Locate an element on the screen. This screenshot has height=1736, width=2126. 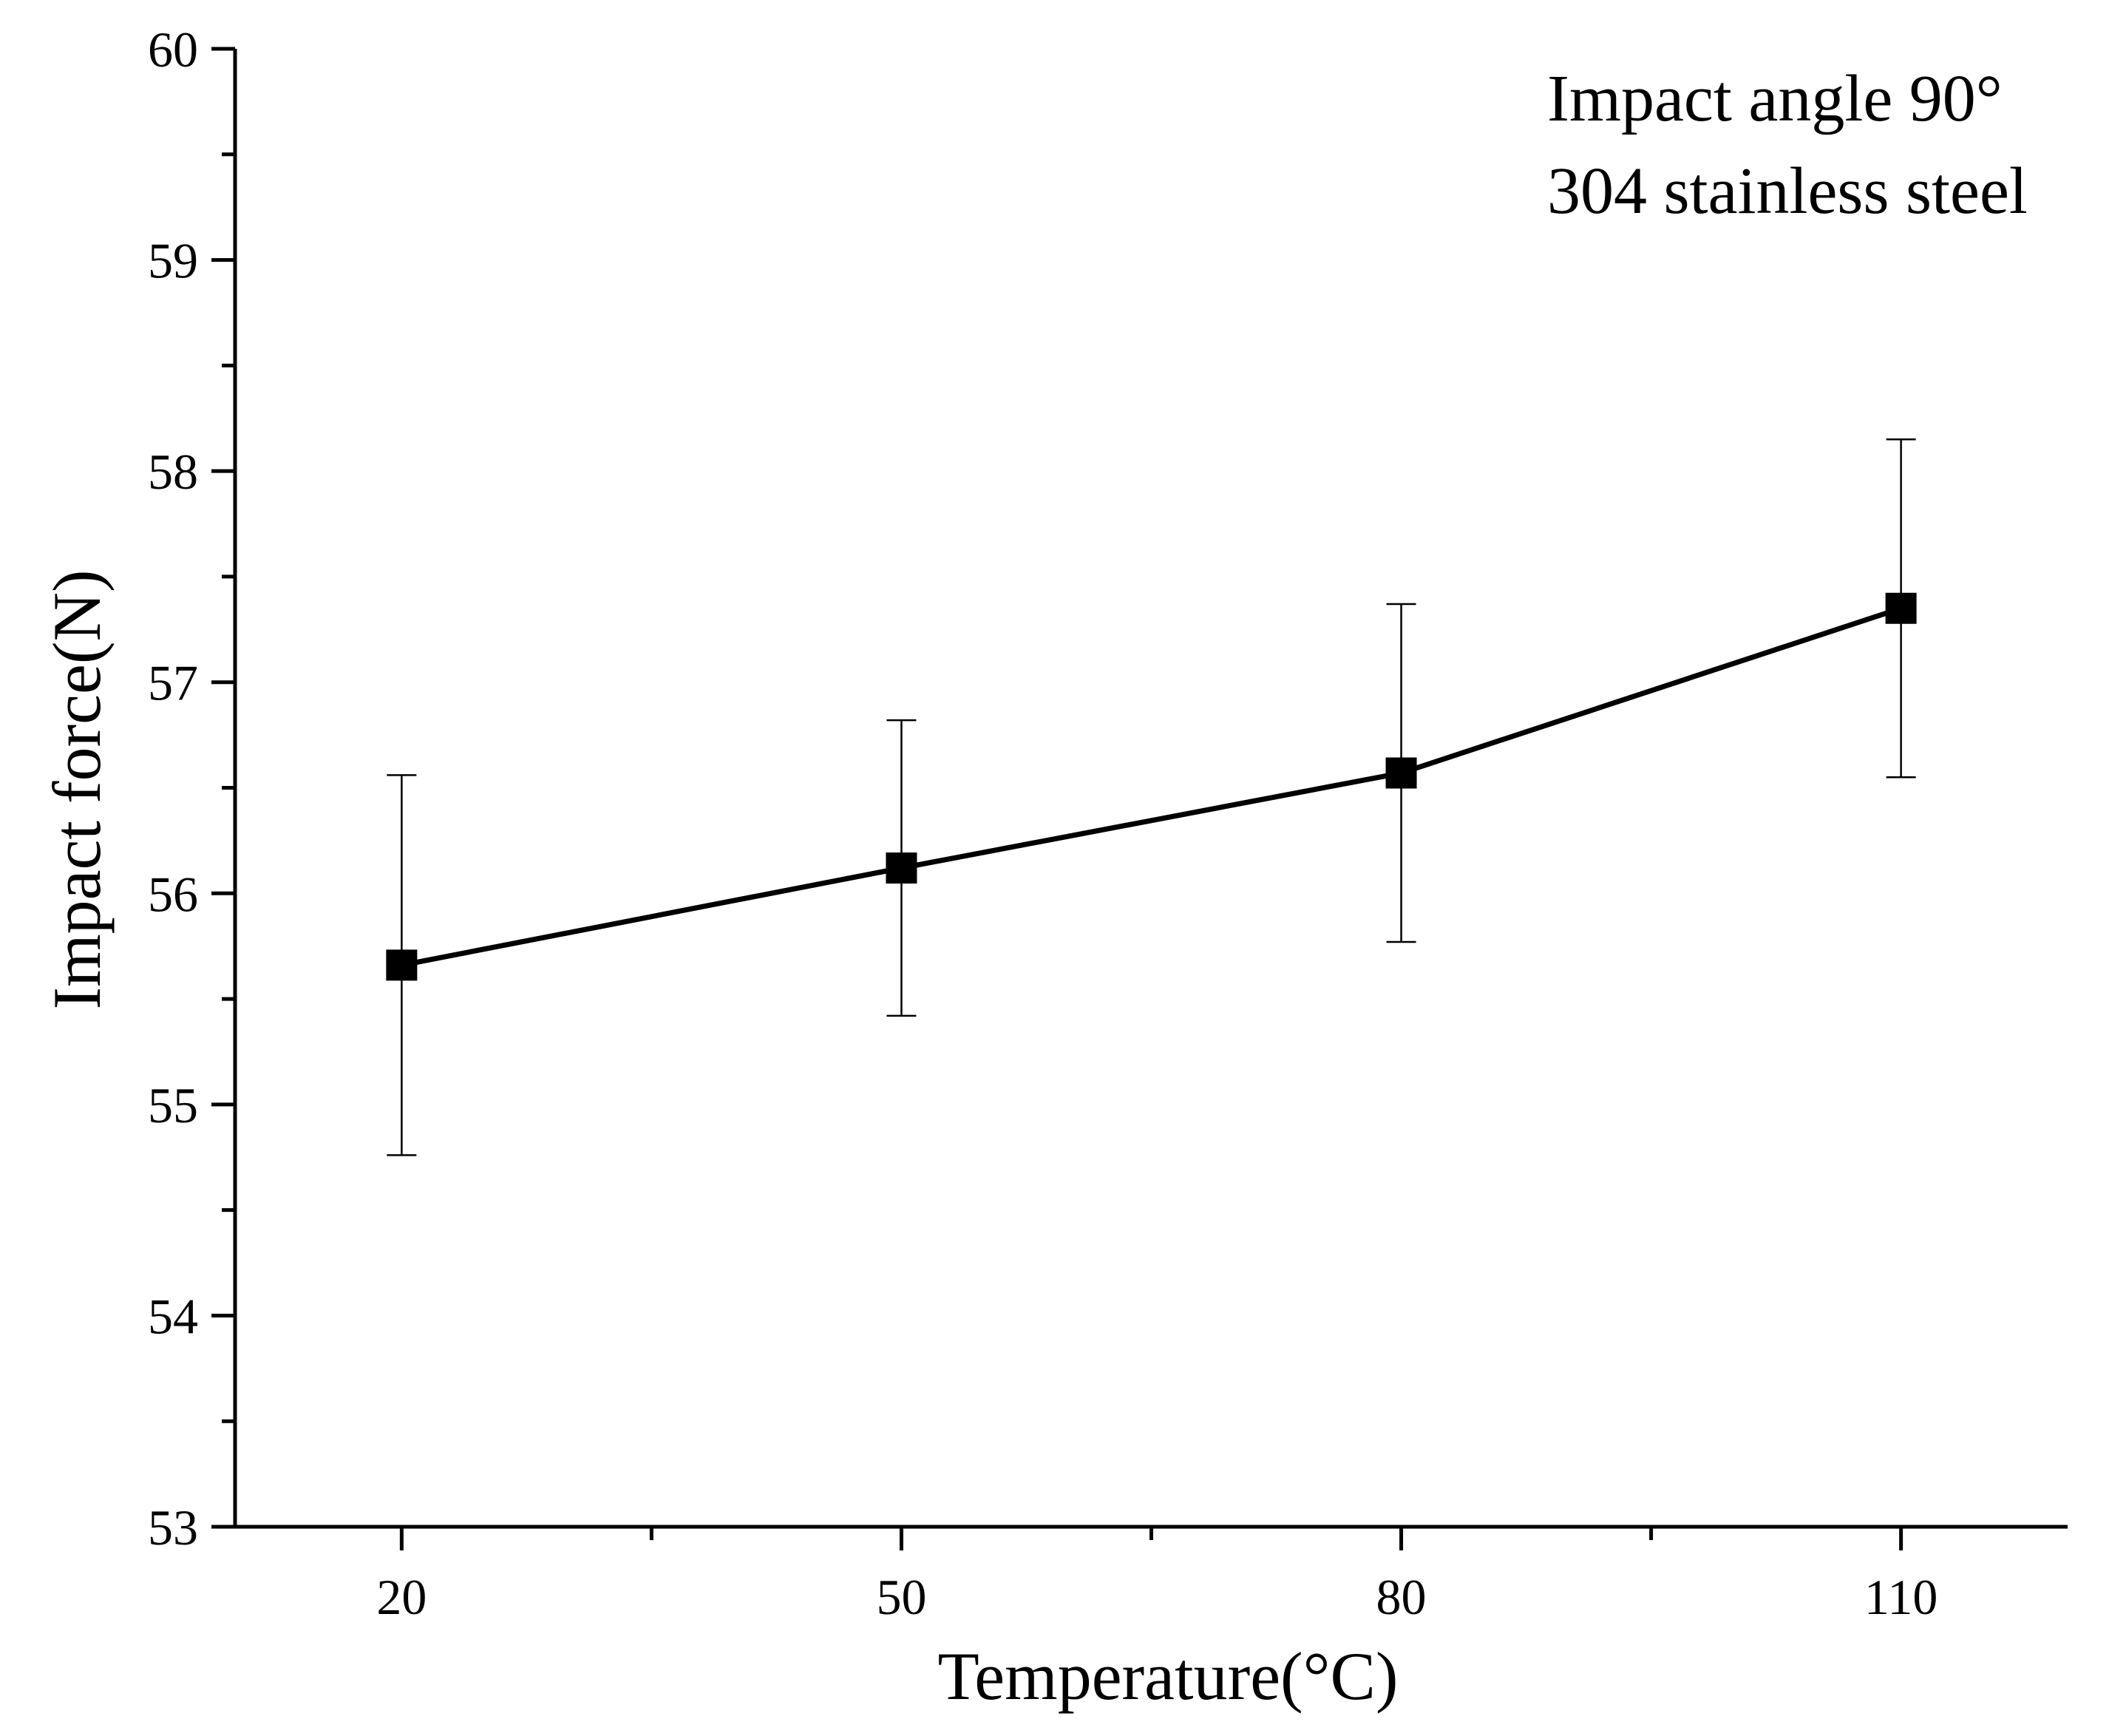
y-tick-label: 57 is located at coordinates (173, 683).